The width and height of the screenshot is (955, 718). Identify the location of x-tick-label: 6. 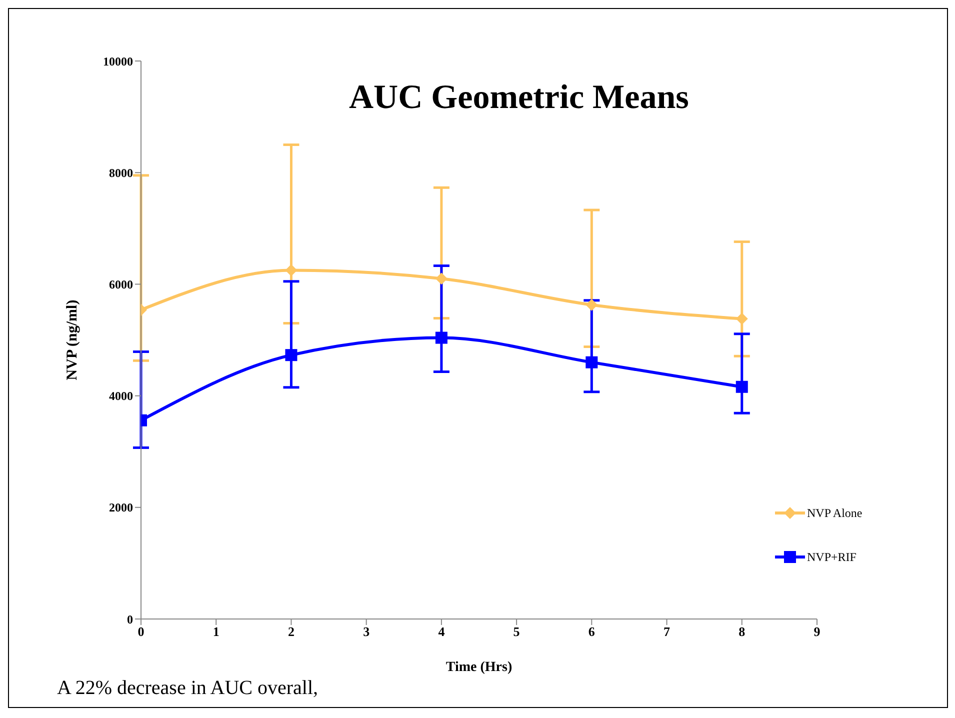
(592, 632).